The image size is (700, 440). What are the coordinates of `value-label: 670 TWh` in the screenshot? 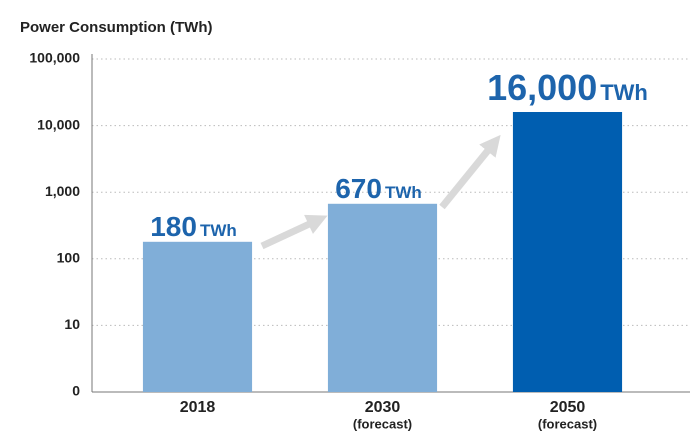 It's located at (378, 188).